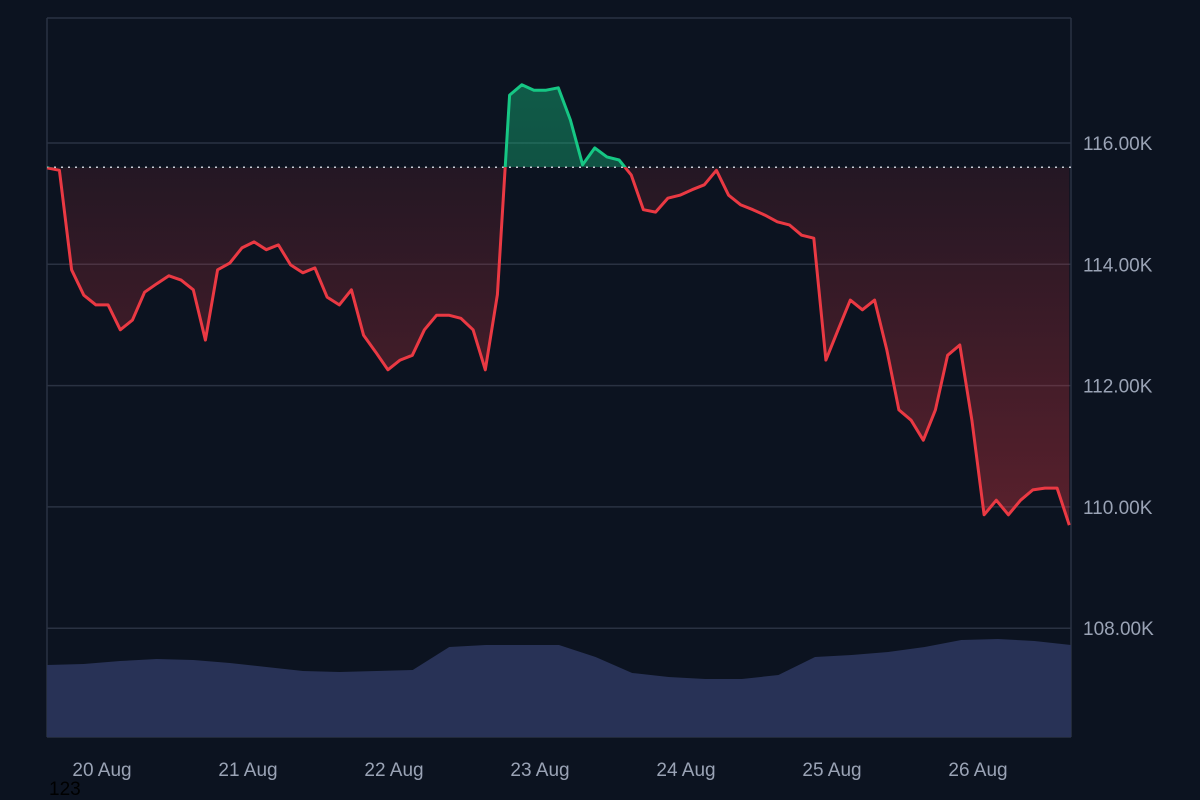 The width and height of the screenshot is (1200, 800). I want to click on y-tick-label: 110.00K, so click(1118, 508).